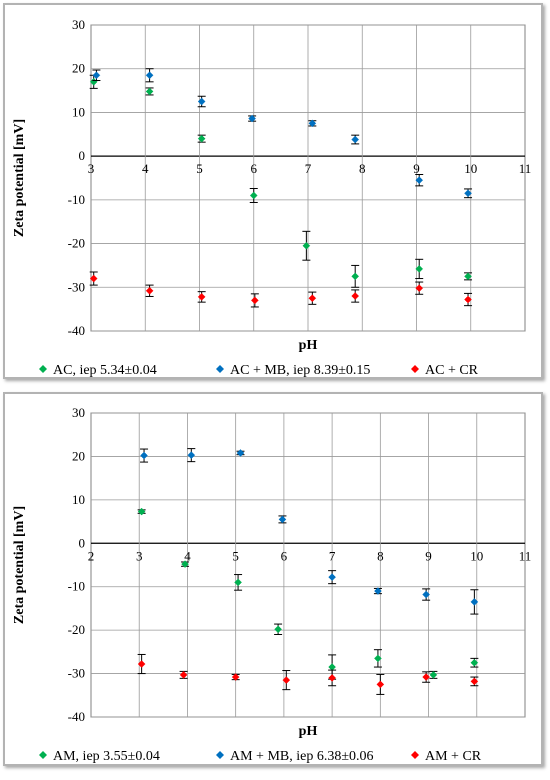  I want to click on legend-label: AM, iep 3.55±0.04, so click(106, 756).